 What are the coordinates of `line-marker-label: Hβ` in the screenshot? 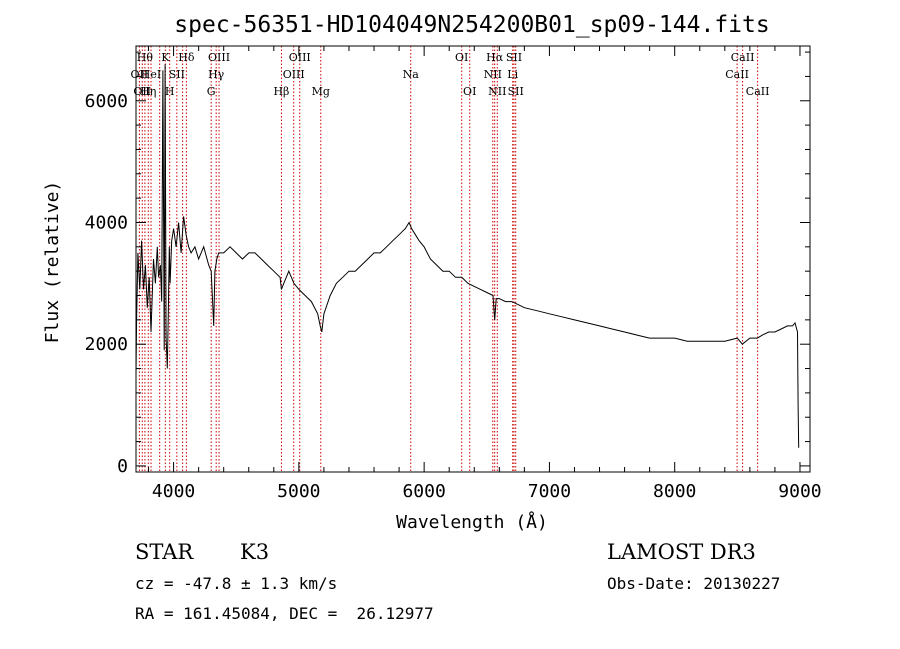 It's located at (281, 91).